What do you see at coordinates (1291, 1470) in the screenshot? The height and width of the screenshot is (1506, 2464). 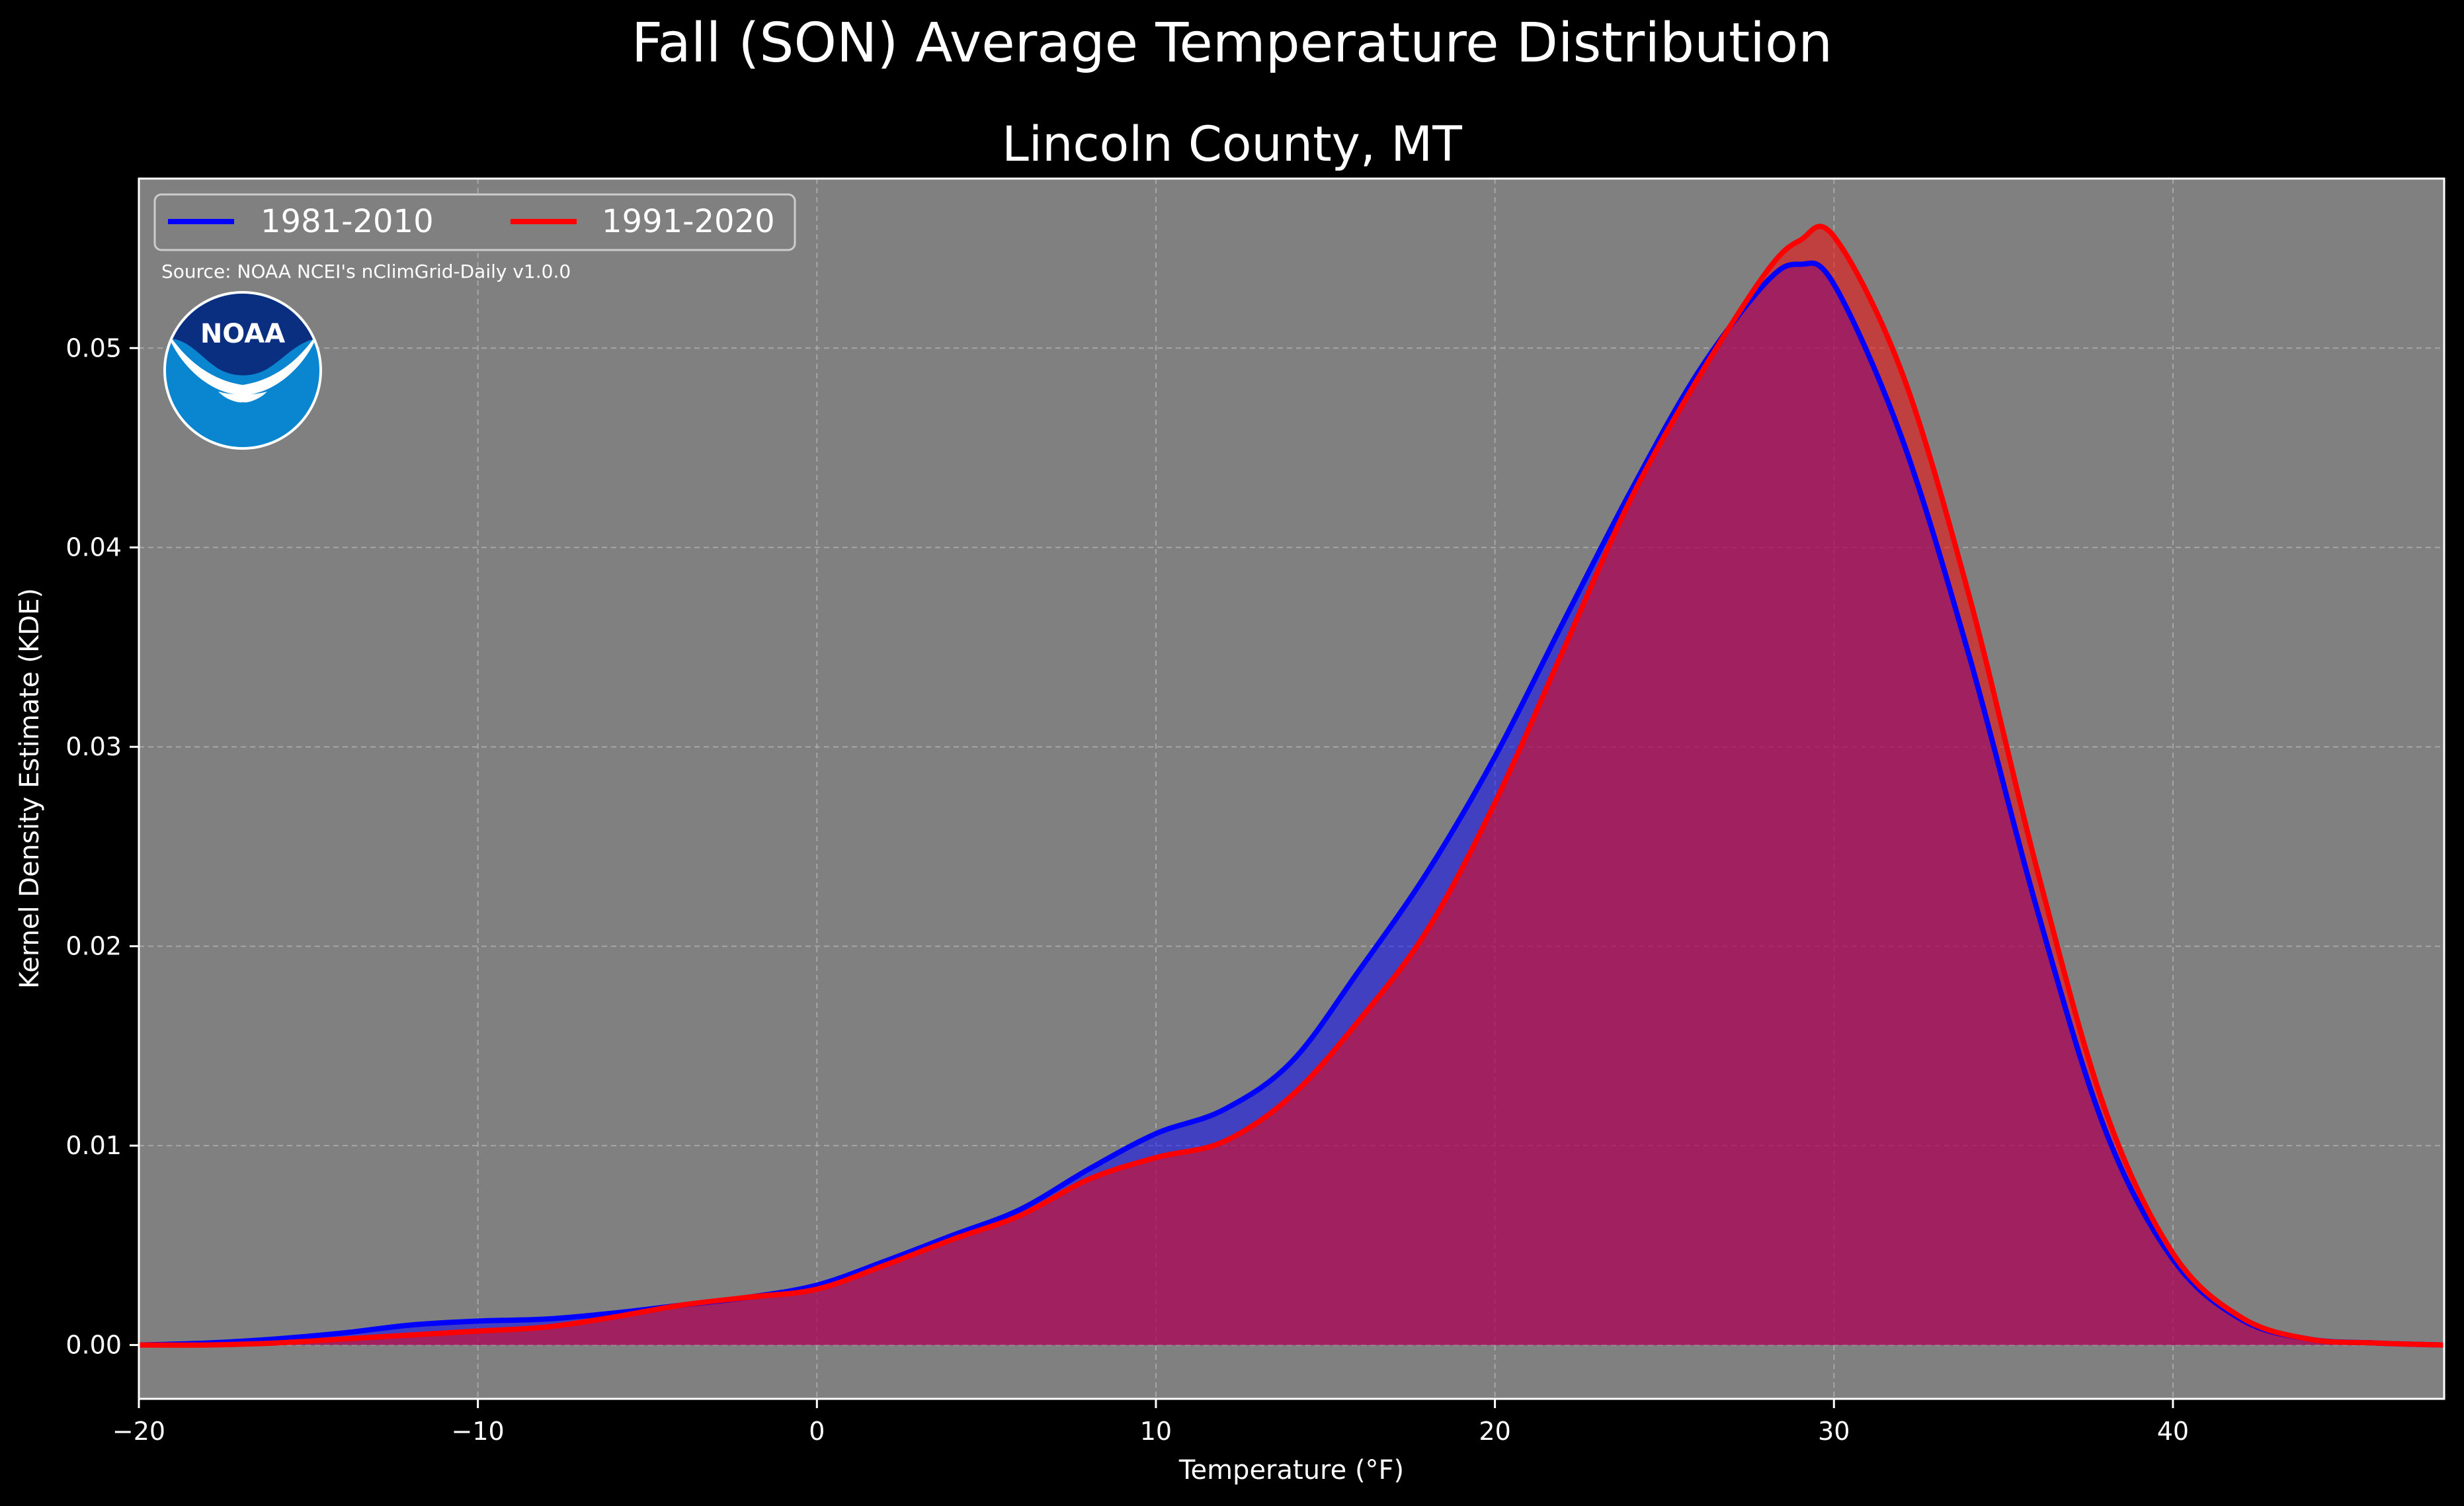 I see `x-axis-label: Temperature (°F)` at bounding box center [1291, 1470].